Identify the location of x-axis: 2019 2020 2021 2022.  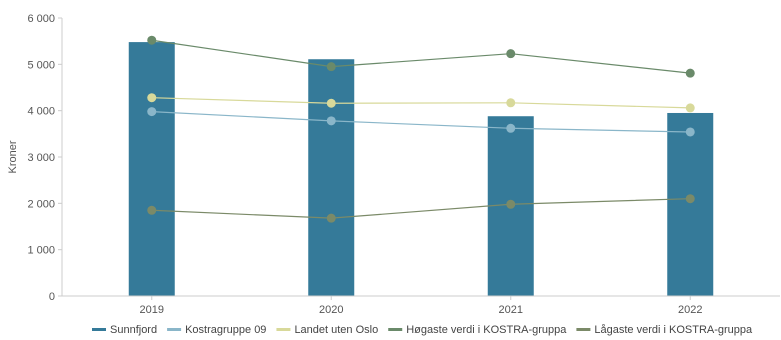
(421, 305).